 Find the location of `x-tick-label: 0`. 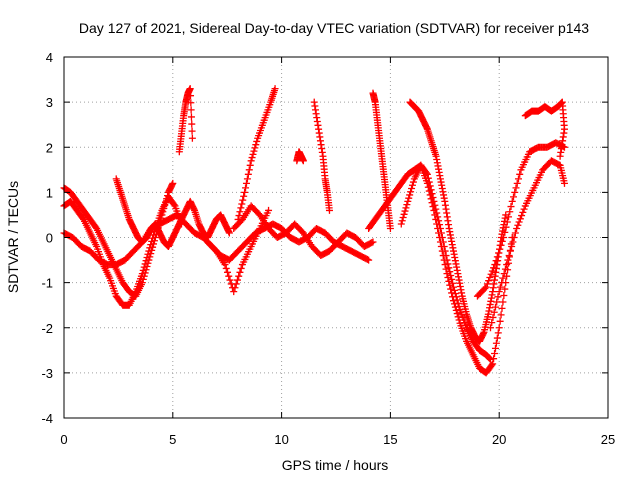

x-tick-label: 0 is located at coordinates (63, 439).